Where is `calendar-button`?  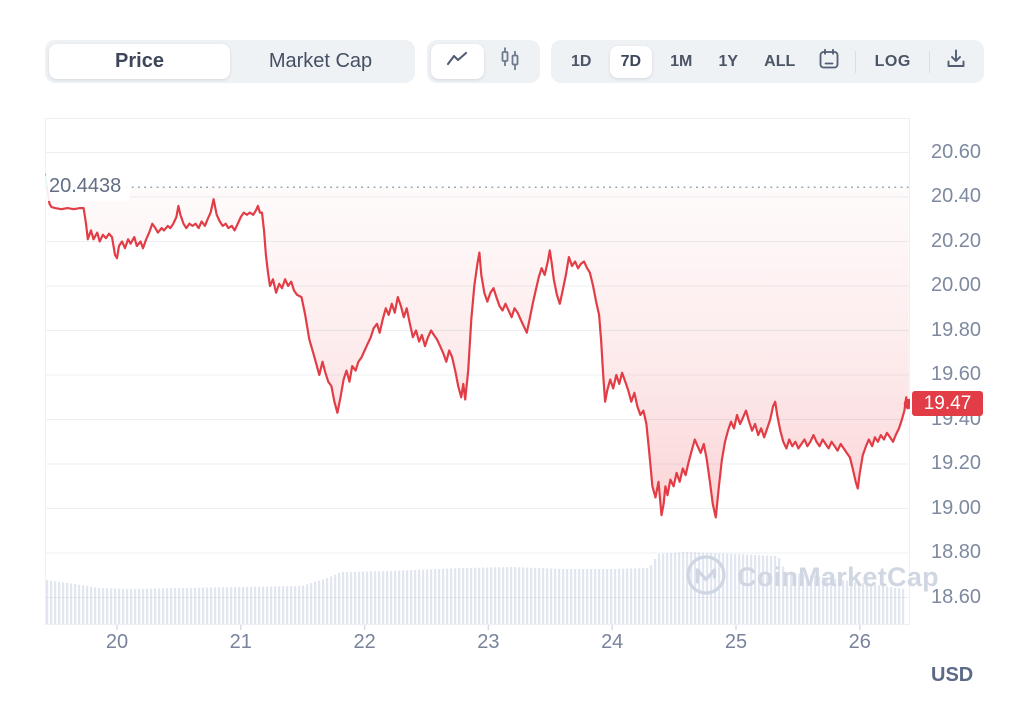 calendar-button is located at coordinates (829, 61).